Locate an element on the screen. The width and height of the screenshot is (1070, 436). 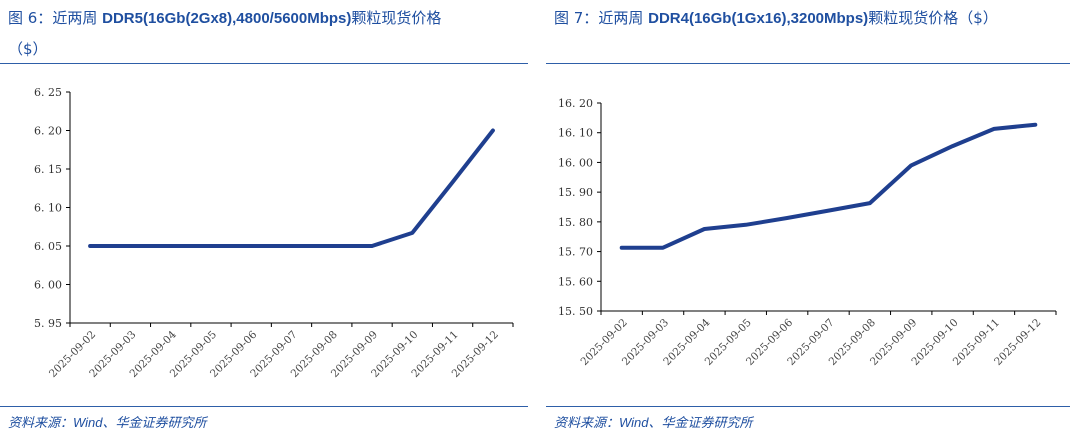
y-tick-label: 6. 00 is located at coordinates (48, 285).